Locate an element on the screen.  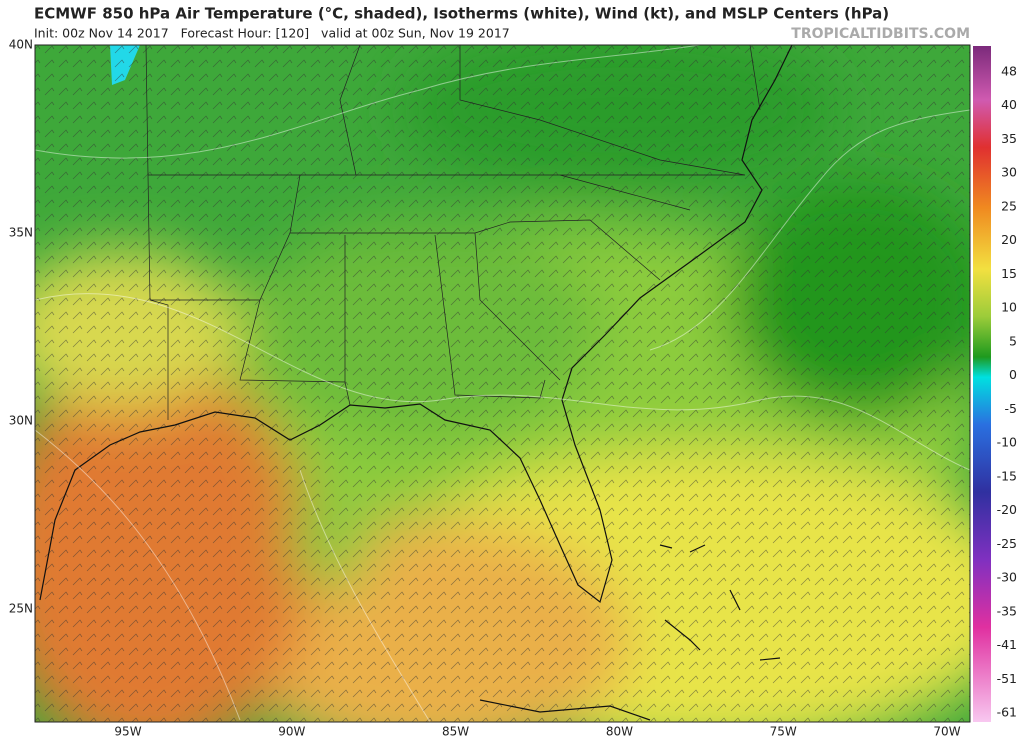
colorbar-label: 10 is located at coordinates (1009, 307).